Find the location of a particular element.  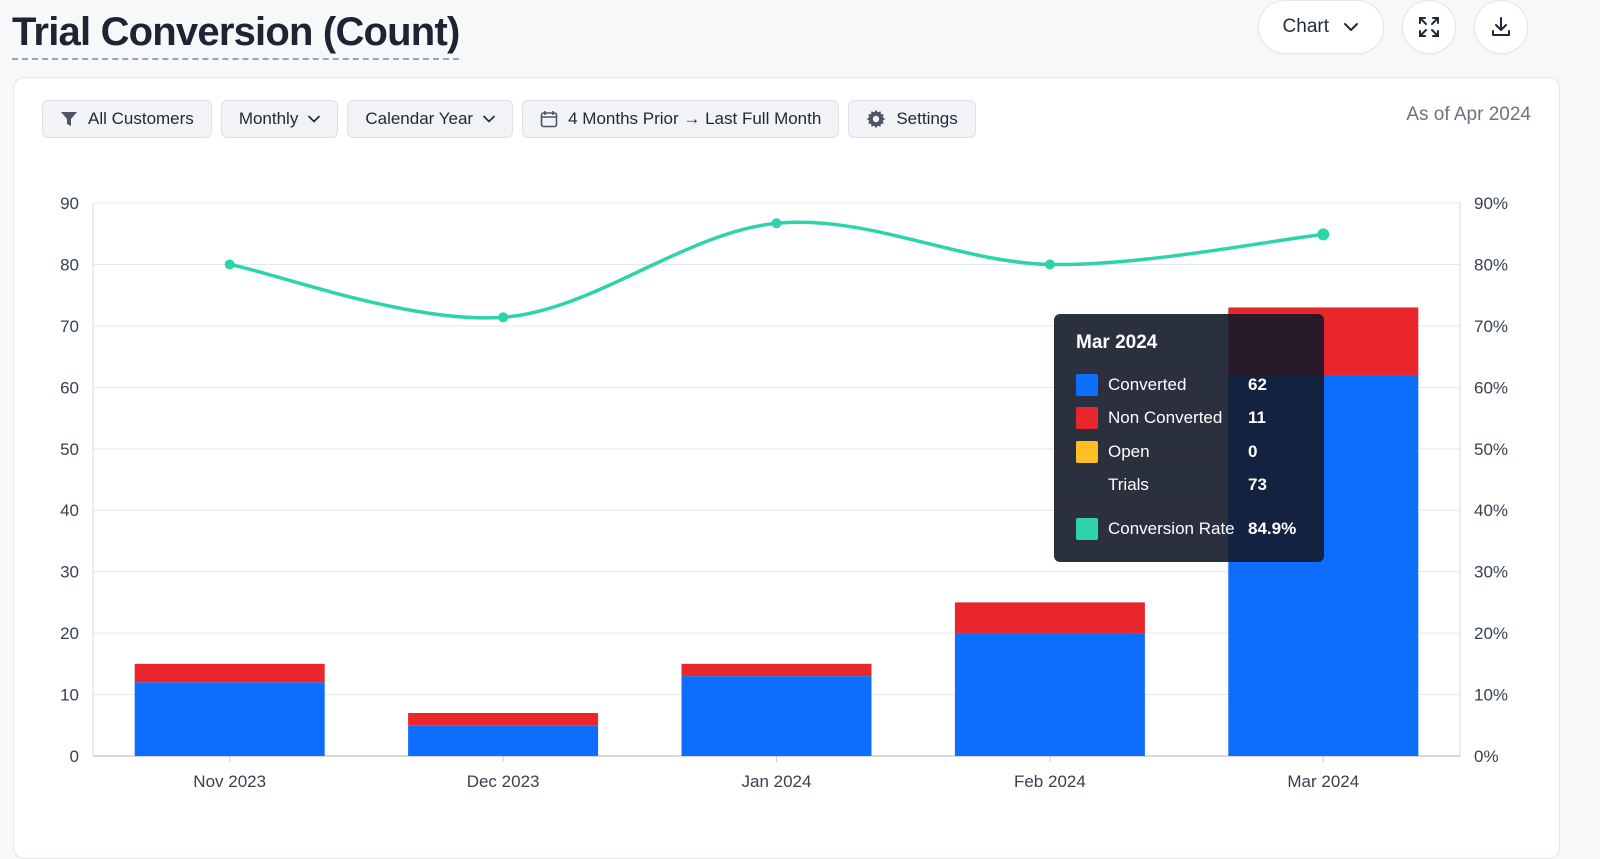

x-tick-label: Jan 2024 is located at coordinates (777, 781).